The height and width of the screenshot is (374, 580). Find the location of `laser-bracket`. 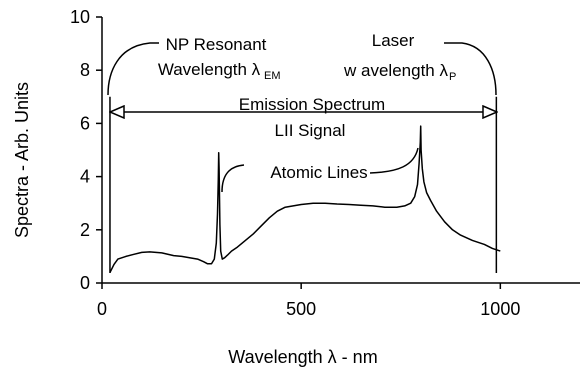

laser-bracket is located at coordinates (470, 69).